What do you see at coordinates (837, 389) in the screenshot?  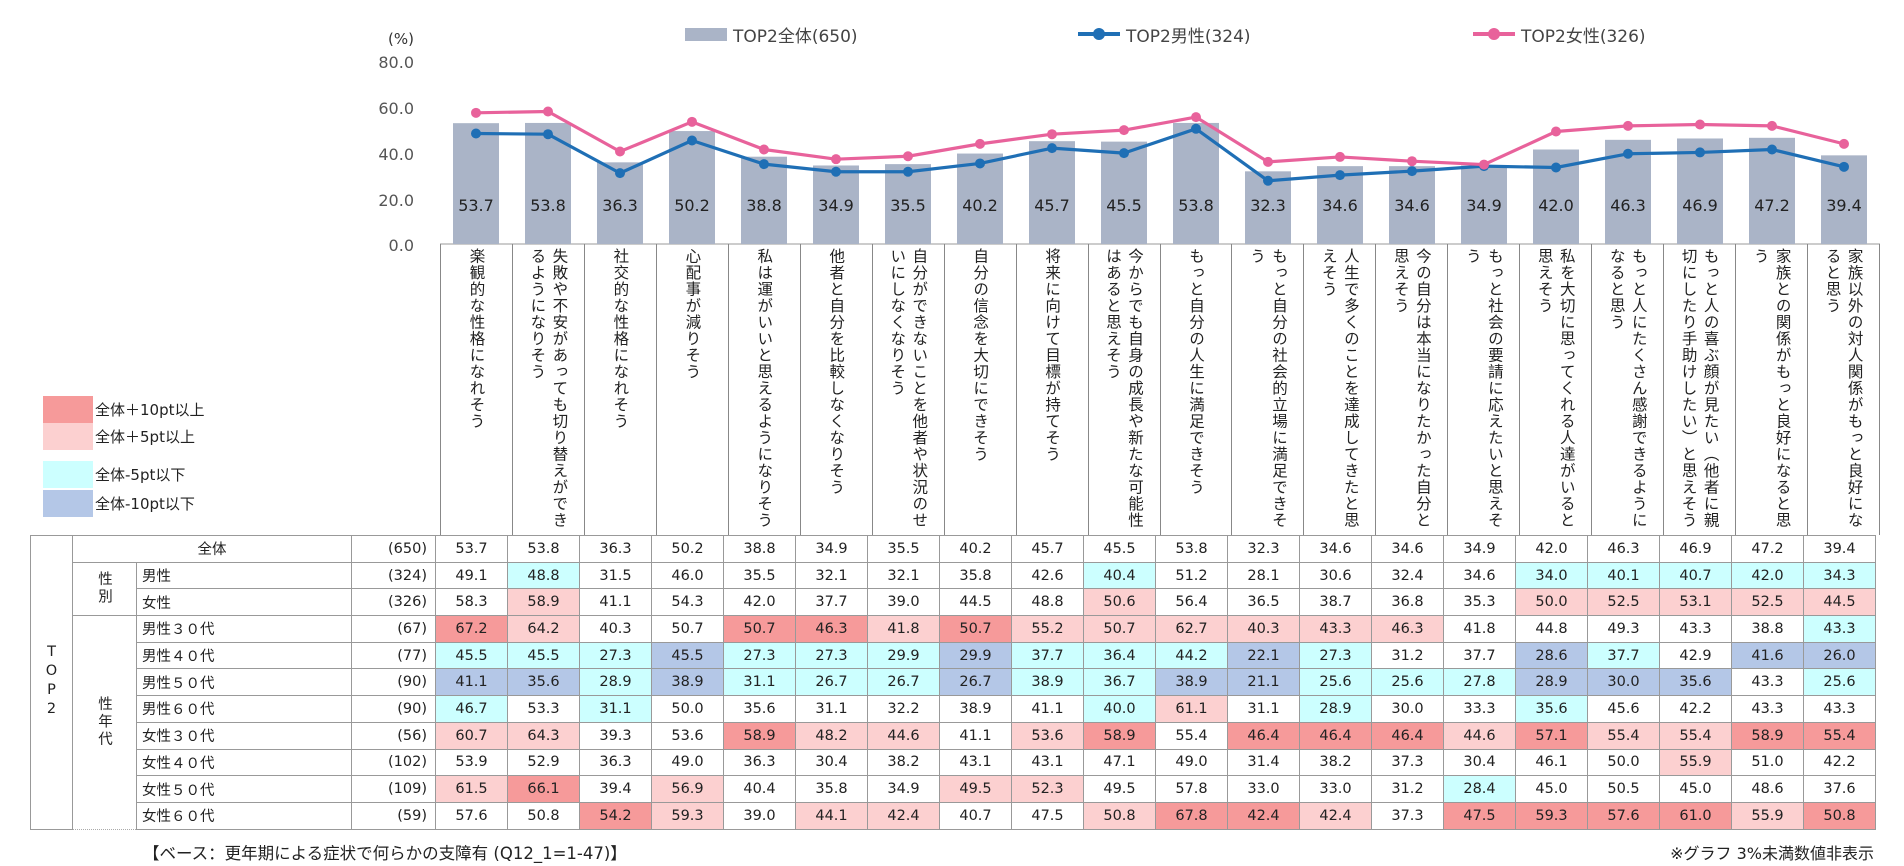 I see `category-column: 他者と自分を比較しなくなりそう` at bounding box center [837, 389].